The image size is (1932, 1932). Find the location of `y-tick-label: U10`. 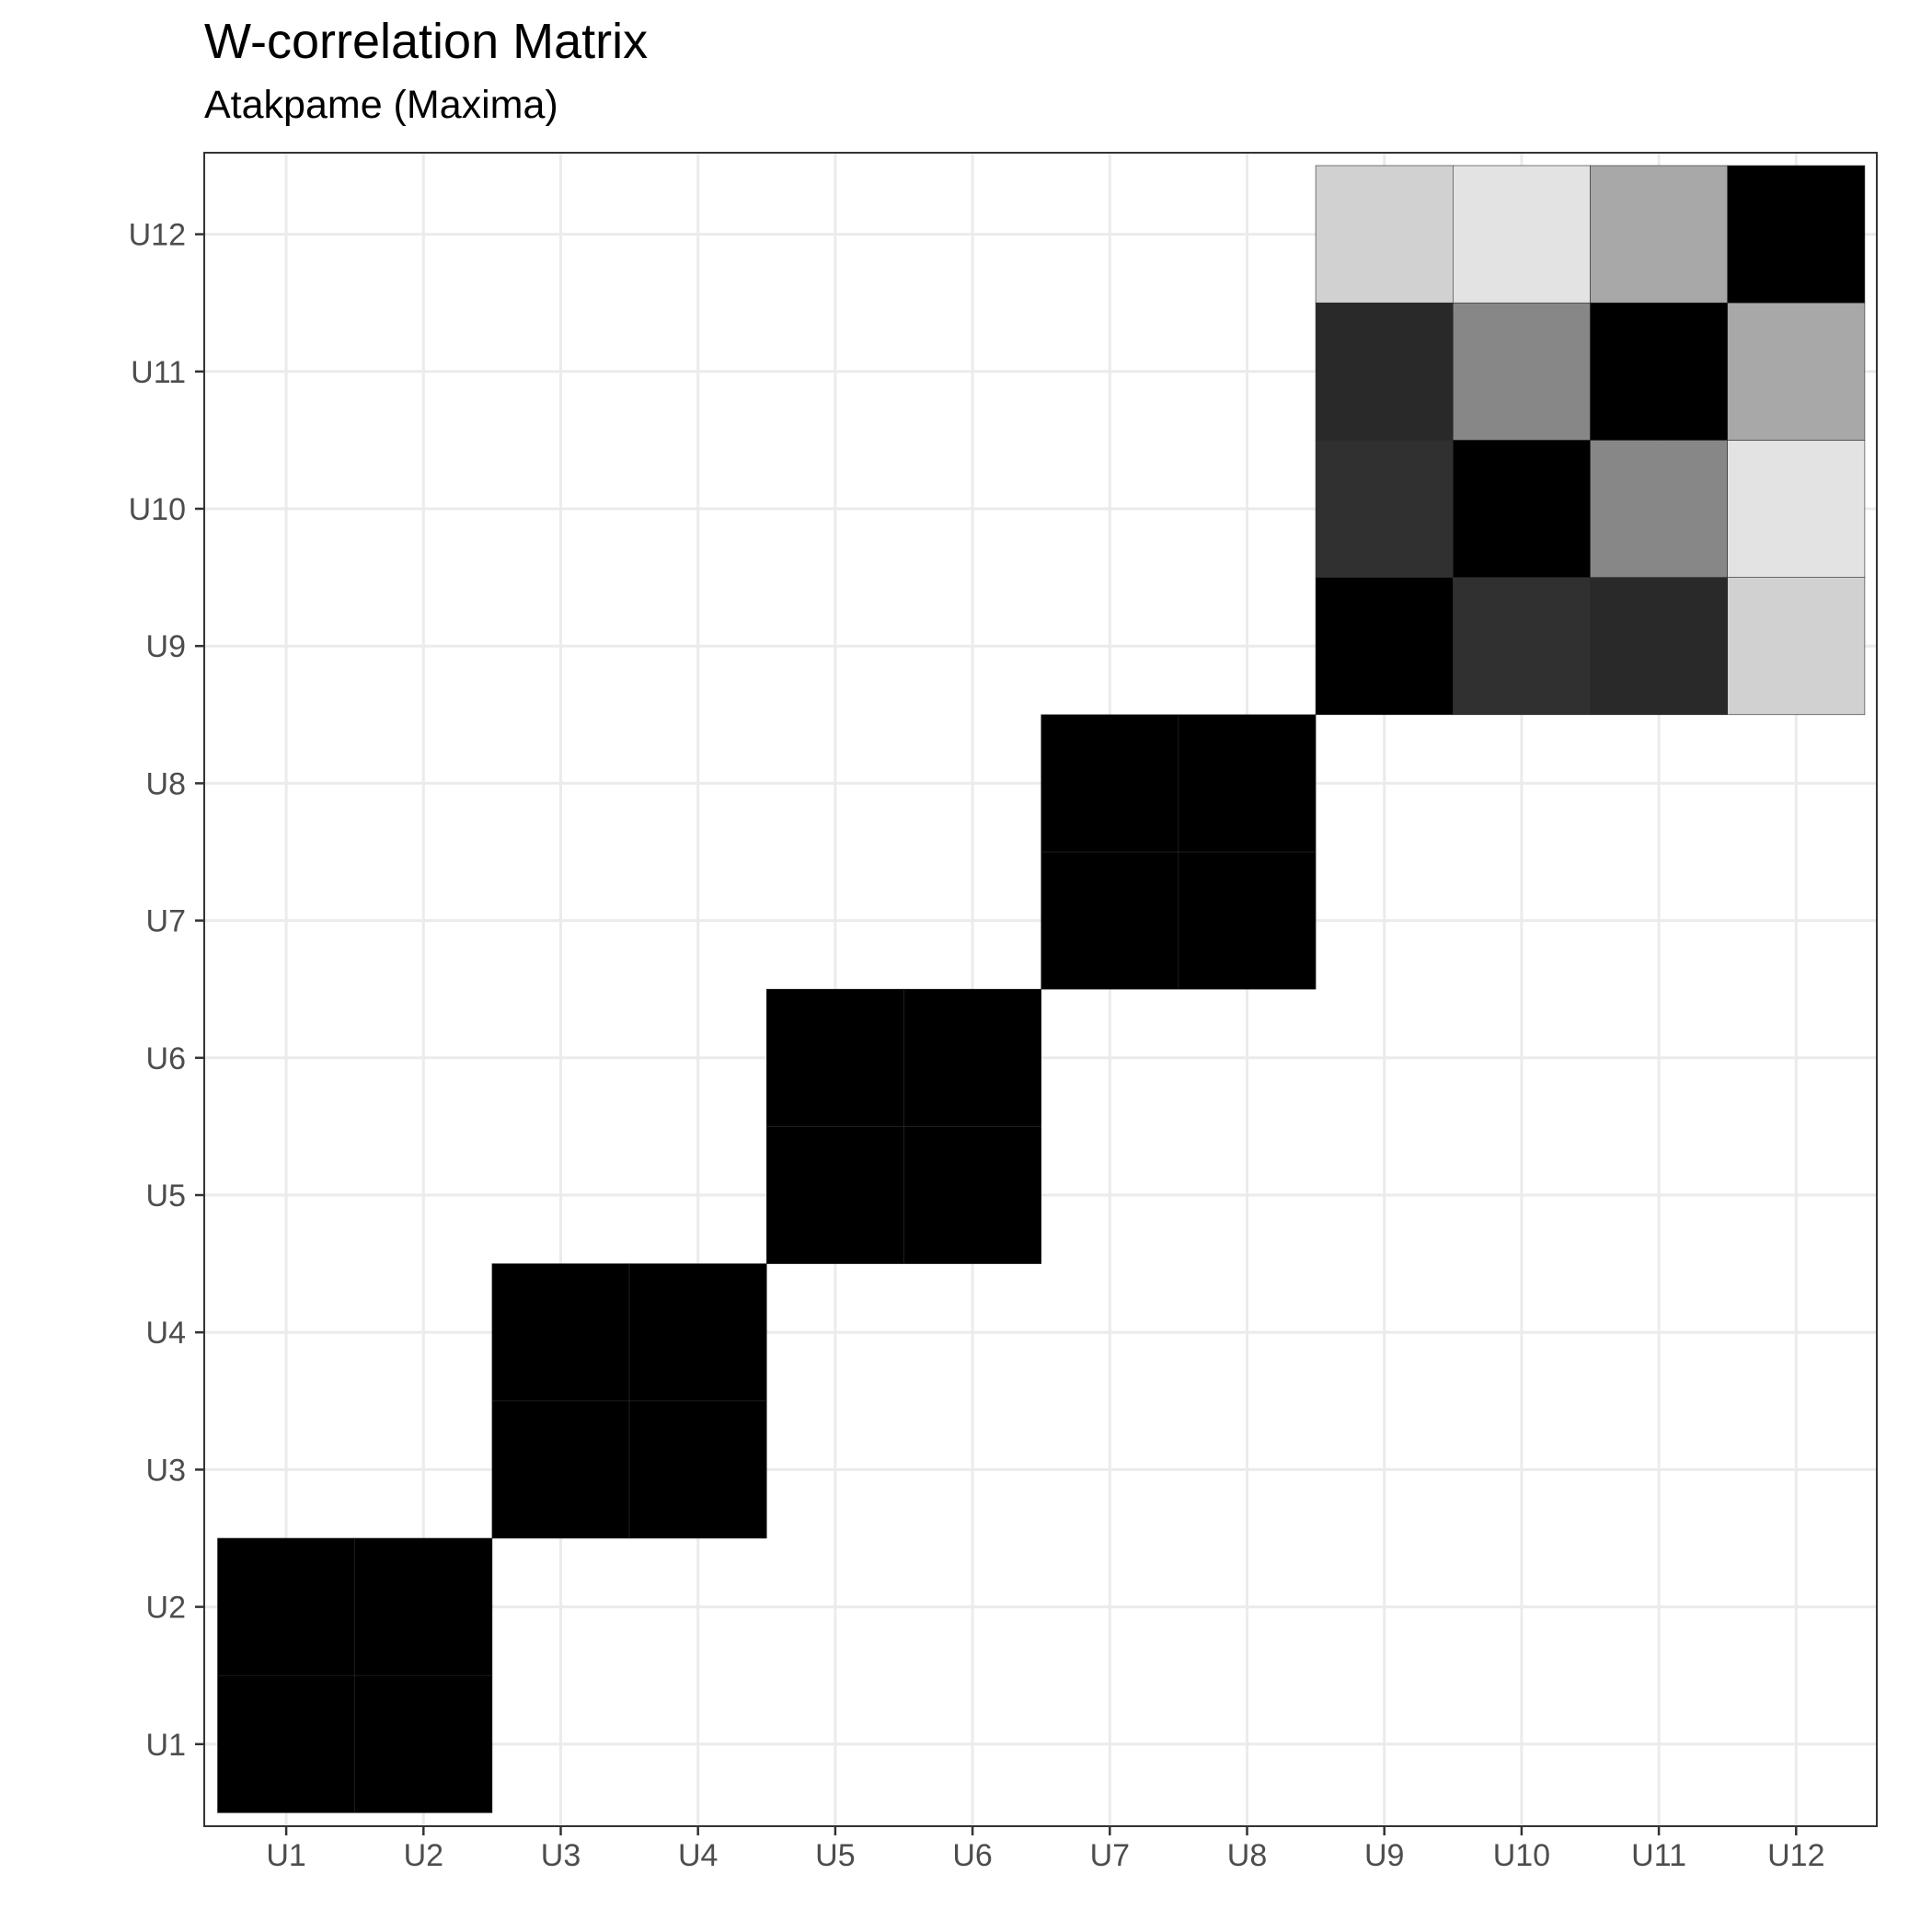

y-tick-label: U10 is located at coordinates (157, 509).